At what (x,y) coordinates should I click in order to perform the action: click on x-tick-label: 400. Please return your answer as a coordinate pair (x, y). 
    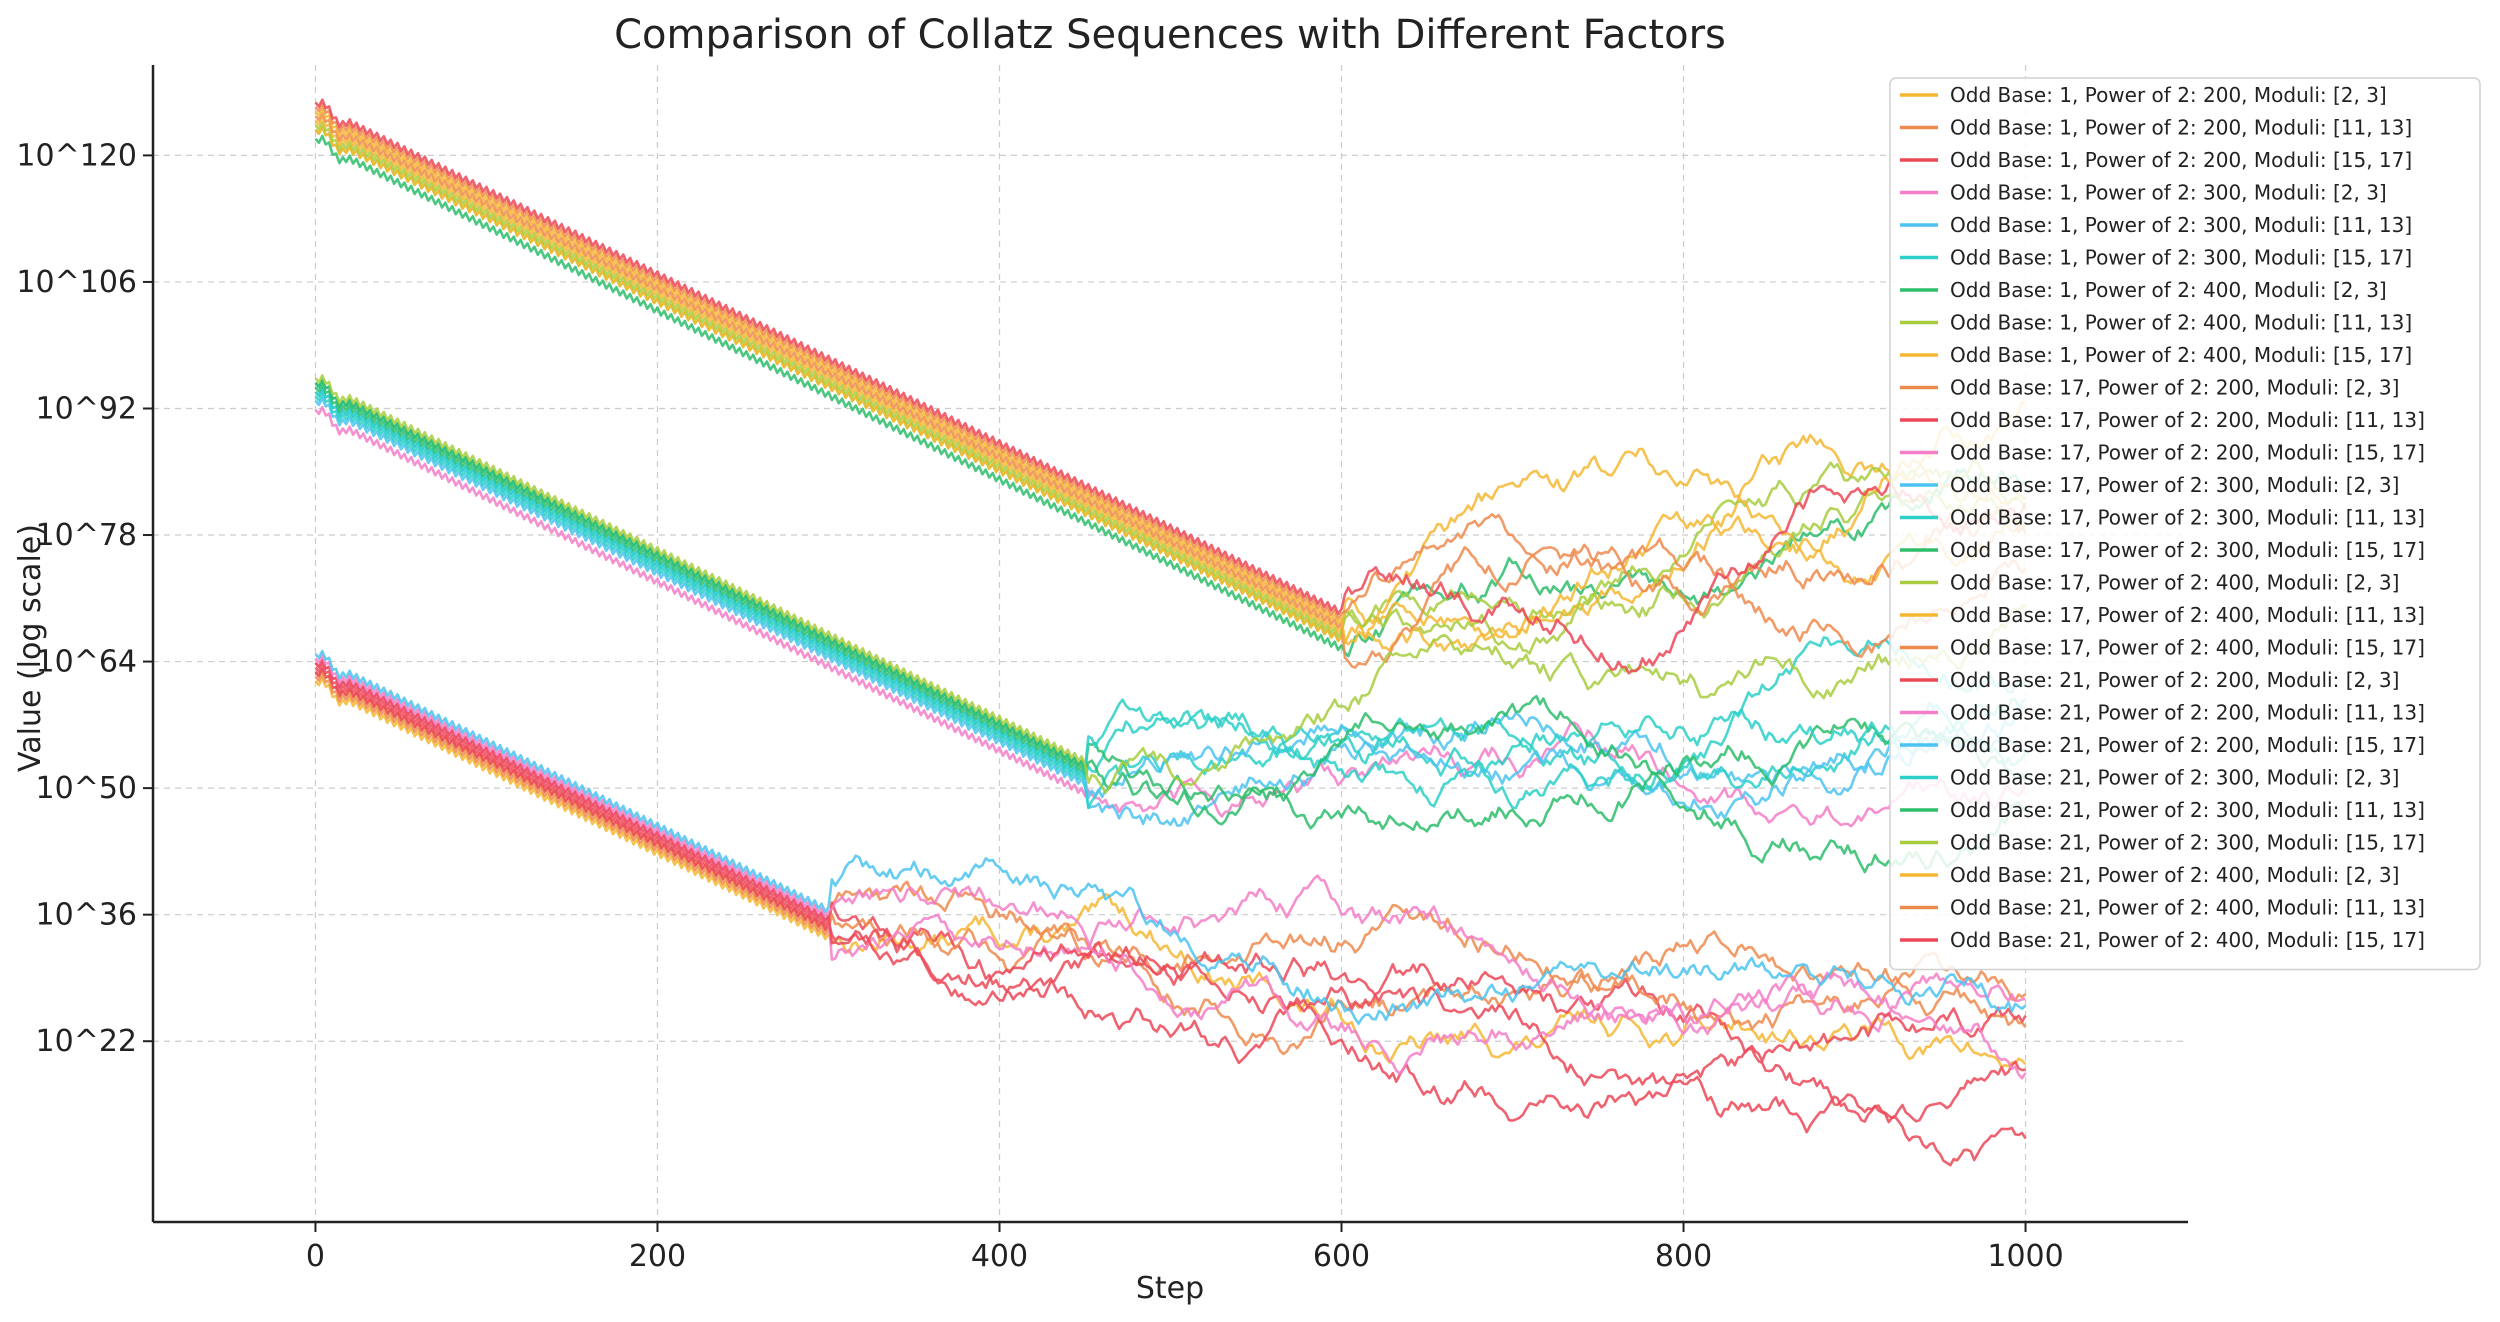
    Looking at the image, I should click on (999, 1256).